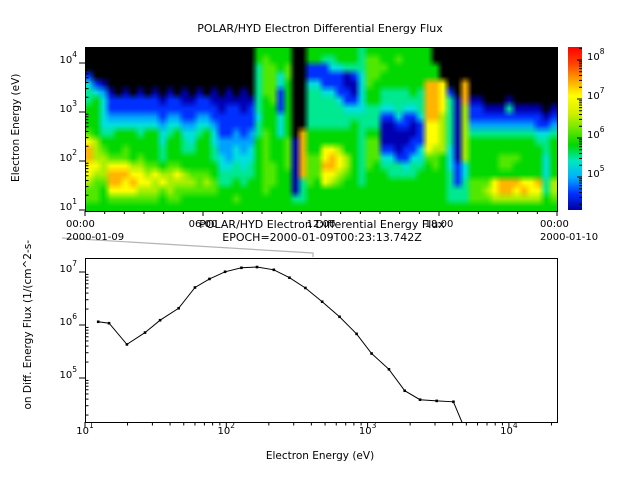 The width and height of the screenshot is (640, 480). What do you see at coordinates (596, 172) in the screenshot?
I see `colorbar-tick-label: 10⁵` at bounding box center [596, 172].